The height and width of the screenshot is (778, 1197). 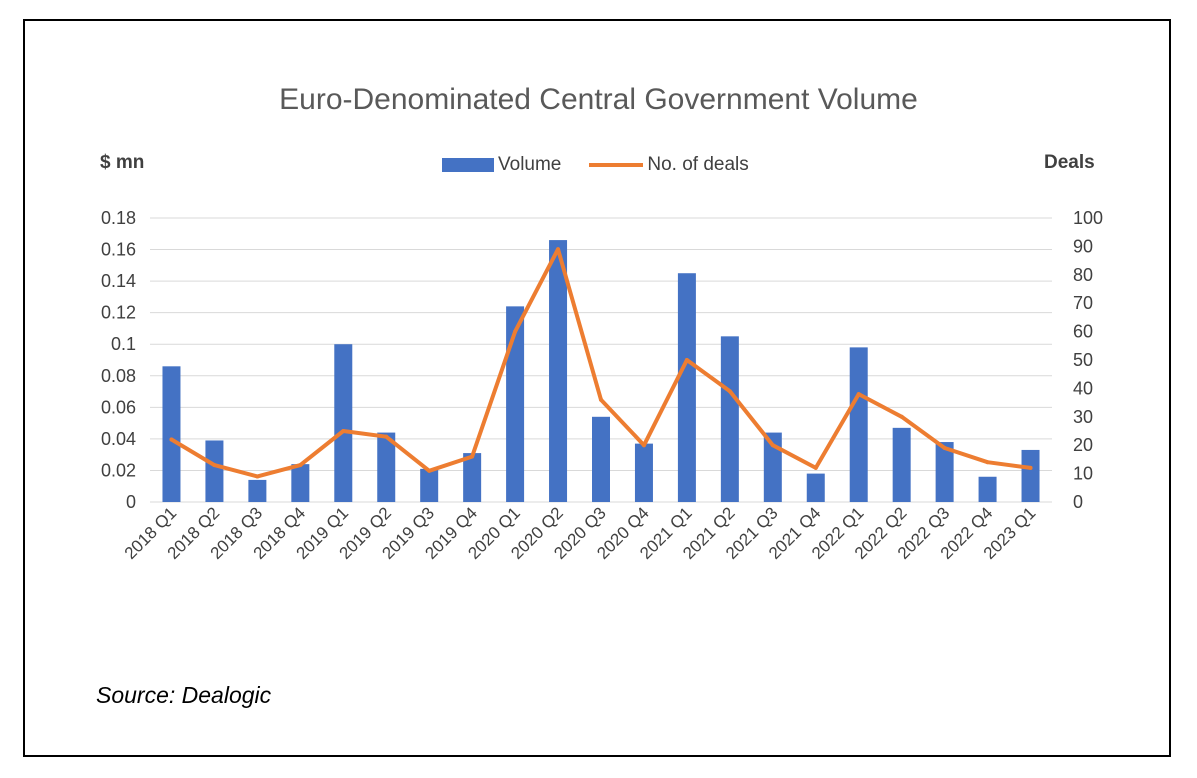 What do you see at coordinates (1088, 218) in the screenshot?
I see `right-tick-label: 100` at bounding box center [1088, 218].